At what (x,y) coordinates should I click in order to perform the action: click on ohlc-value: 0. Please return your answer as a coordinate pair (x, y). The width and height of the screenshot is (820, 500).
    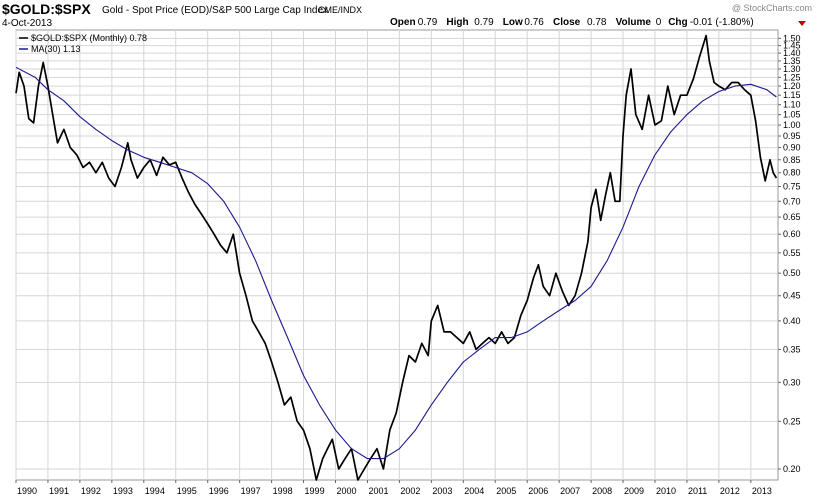
    Looking at the image, I should click on (659, 22).